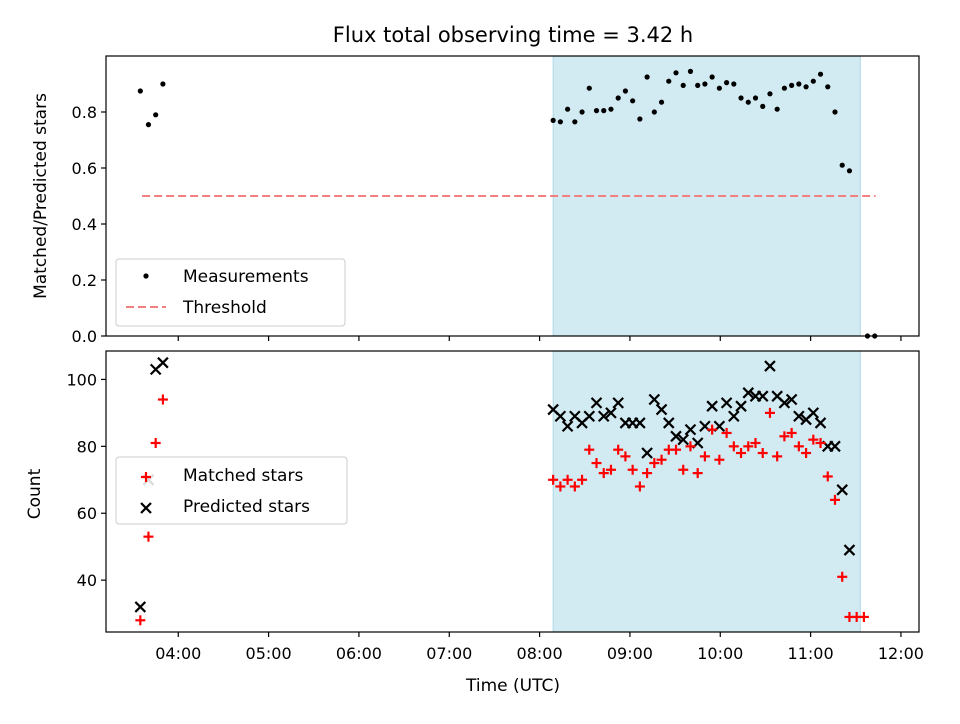  What do you see at coordinates (230, 292) in the screenshot?
I see `ratio-panel-legend: Measurements Threshold` at bounding box center [230, 292].